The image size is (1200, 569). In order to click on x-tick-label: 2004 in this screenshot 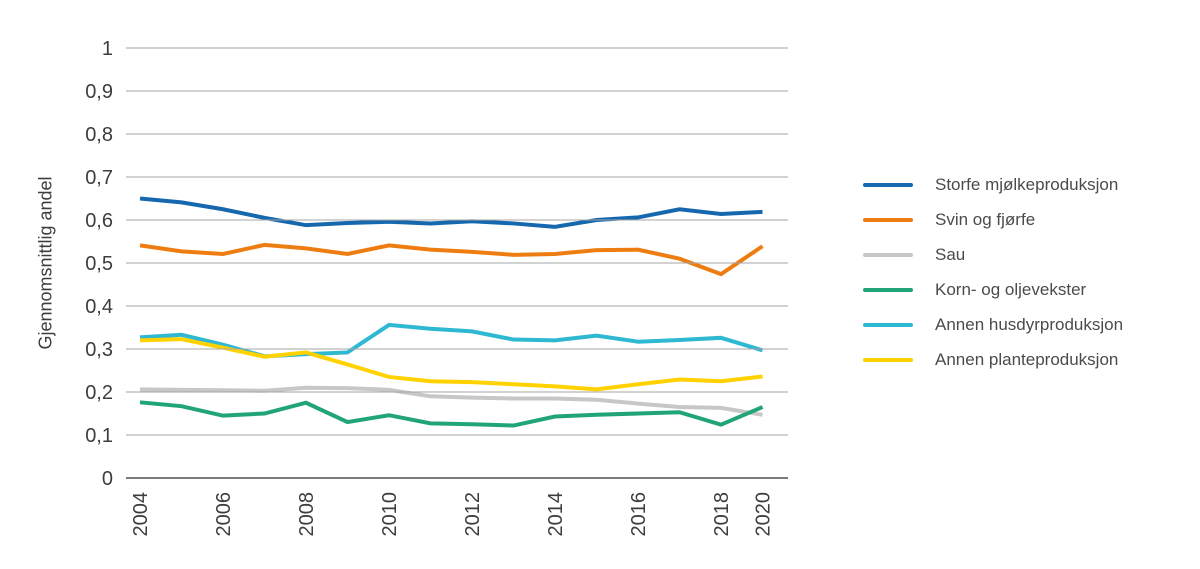, I will do `click(141, 514)`.